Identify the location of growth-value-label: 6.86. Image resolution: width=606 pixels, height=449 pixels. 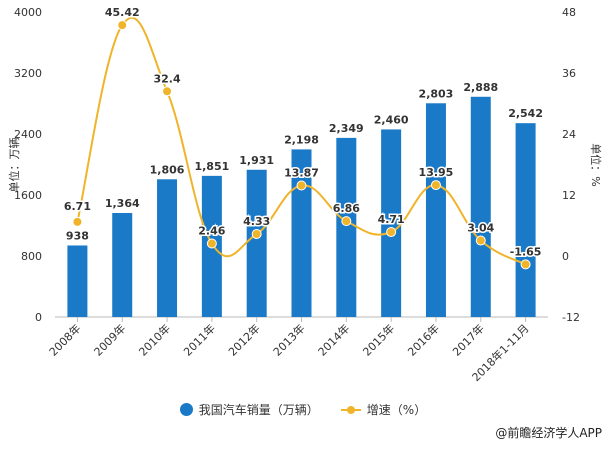
(346, 208).